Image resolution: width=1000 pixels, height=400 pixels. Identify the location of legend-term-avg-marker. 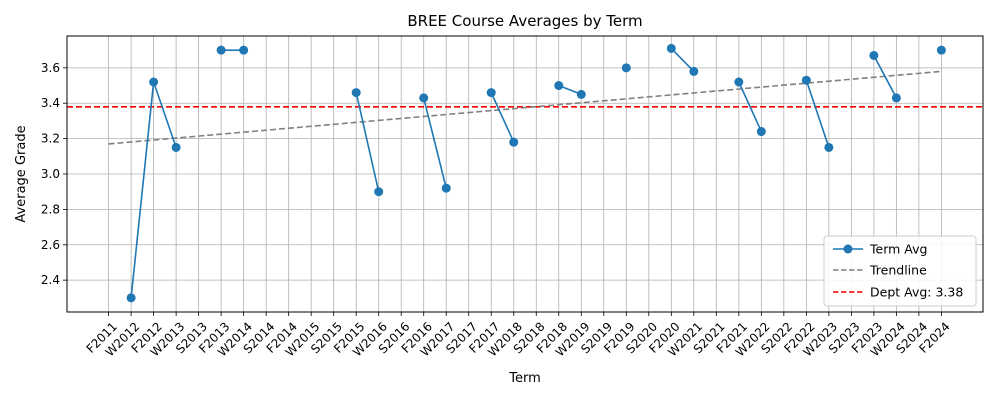
(848, 249).